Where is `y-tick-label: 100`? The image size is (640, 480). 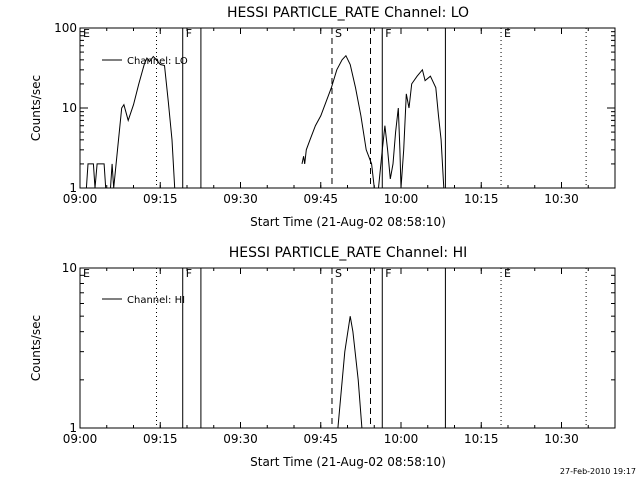 y-tick-label: 100 is located at coordinates (65, 28).